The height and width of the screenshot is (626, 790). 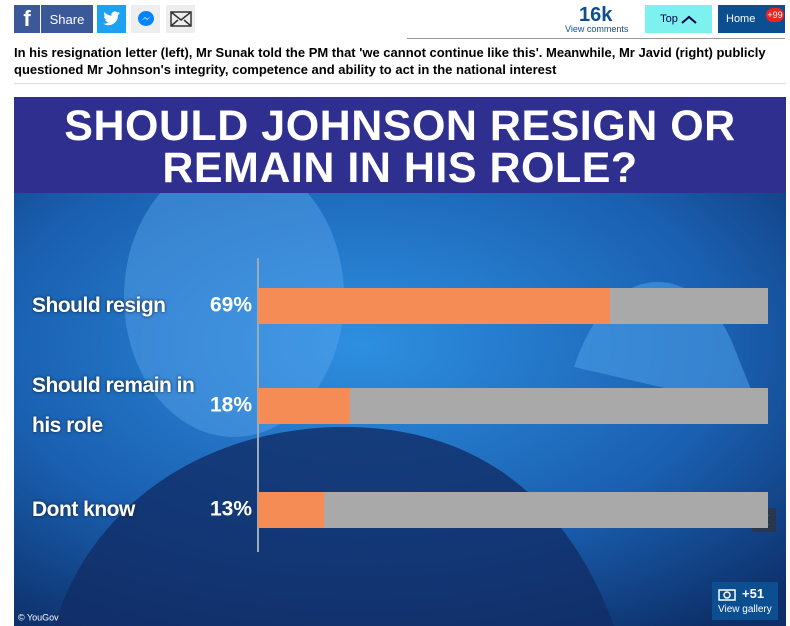 I want to click on gallery-label: View gallery, so click(x=745, y=609).